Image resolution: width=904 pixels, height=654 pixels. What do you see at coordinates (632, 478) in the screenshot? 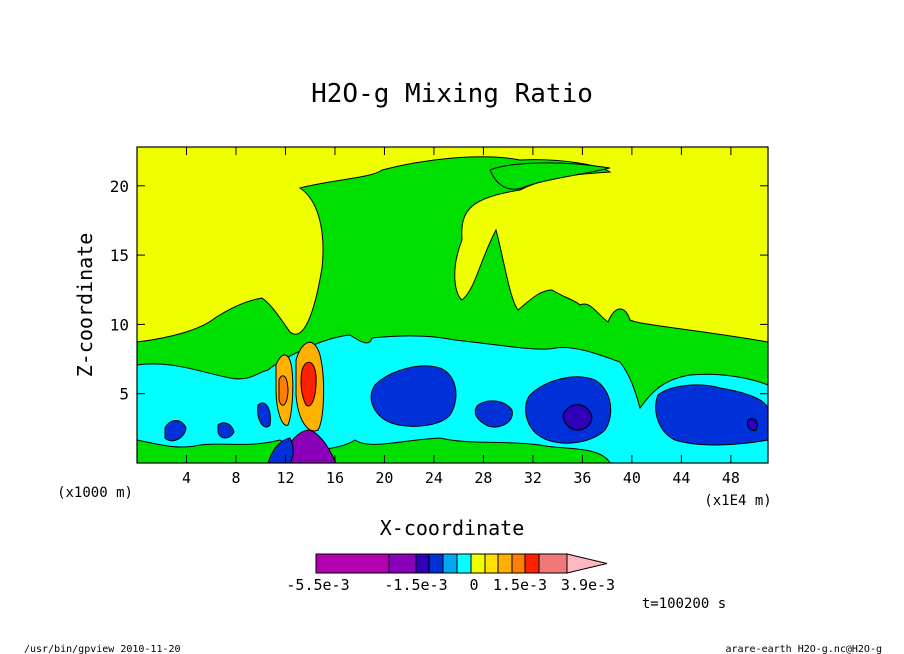
I see `x-tick-label: 40` at bounding box center [632, 478].